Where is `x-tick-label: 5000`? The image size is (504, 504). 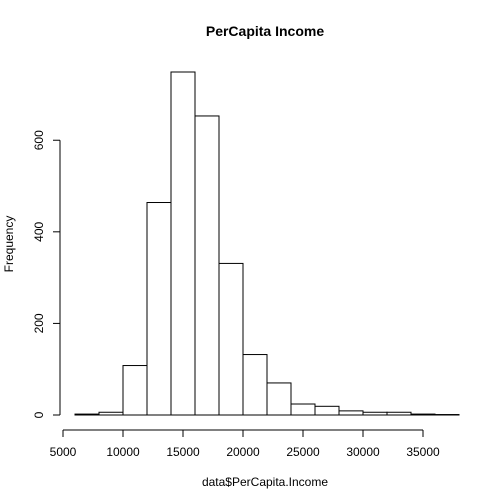
x-tick-label: 5000 is located at coordinates (63, 452).